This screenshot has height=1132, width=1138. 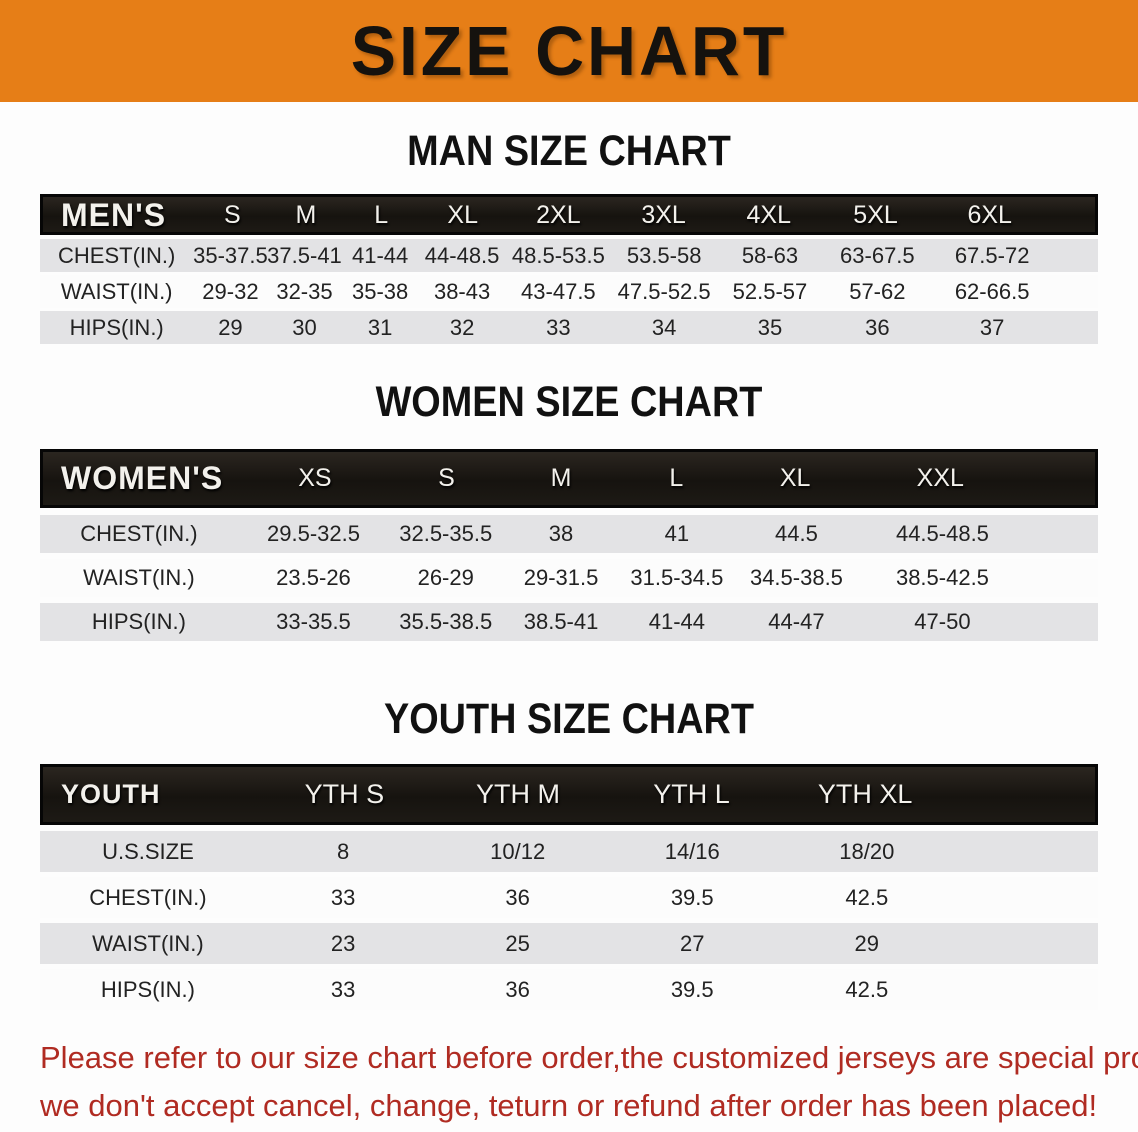 What do you see at coordinates (664, 291) in the screenshot?
I see `size-value-cell: 47.5-52.5` at bounding box center [664, 291].